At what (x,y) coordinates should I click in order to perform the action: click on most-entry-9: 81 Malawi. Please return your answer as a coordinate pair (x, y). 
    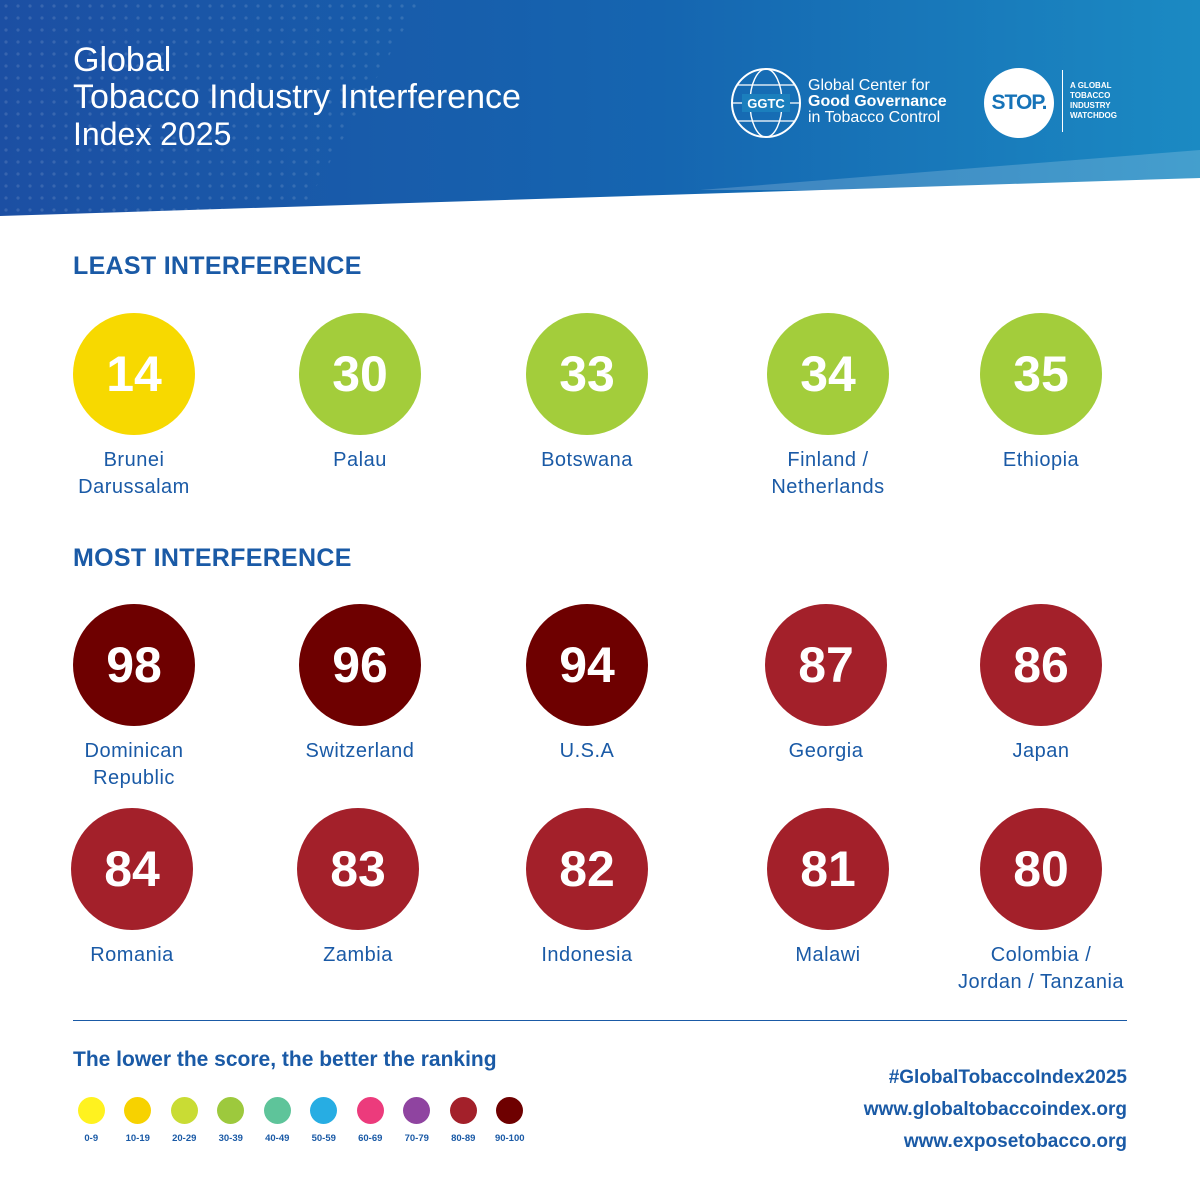
    Looking at the image, I should click on (828, 888).